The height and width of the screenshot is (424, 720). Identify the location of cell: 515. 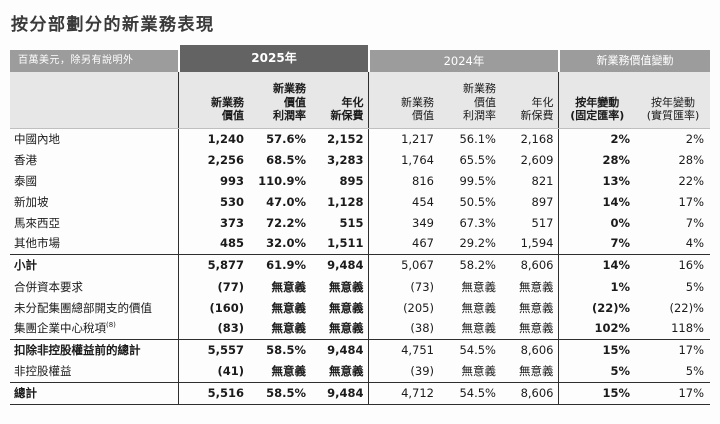
(351, 222).